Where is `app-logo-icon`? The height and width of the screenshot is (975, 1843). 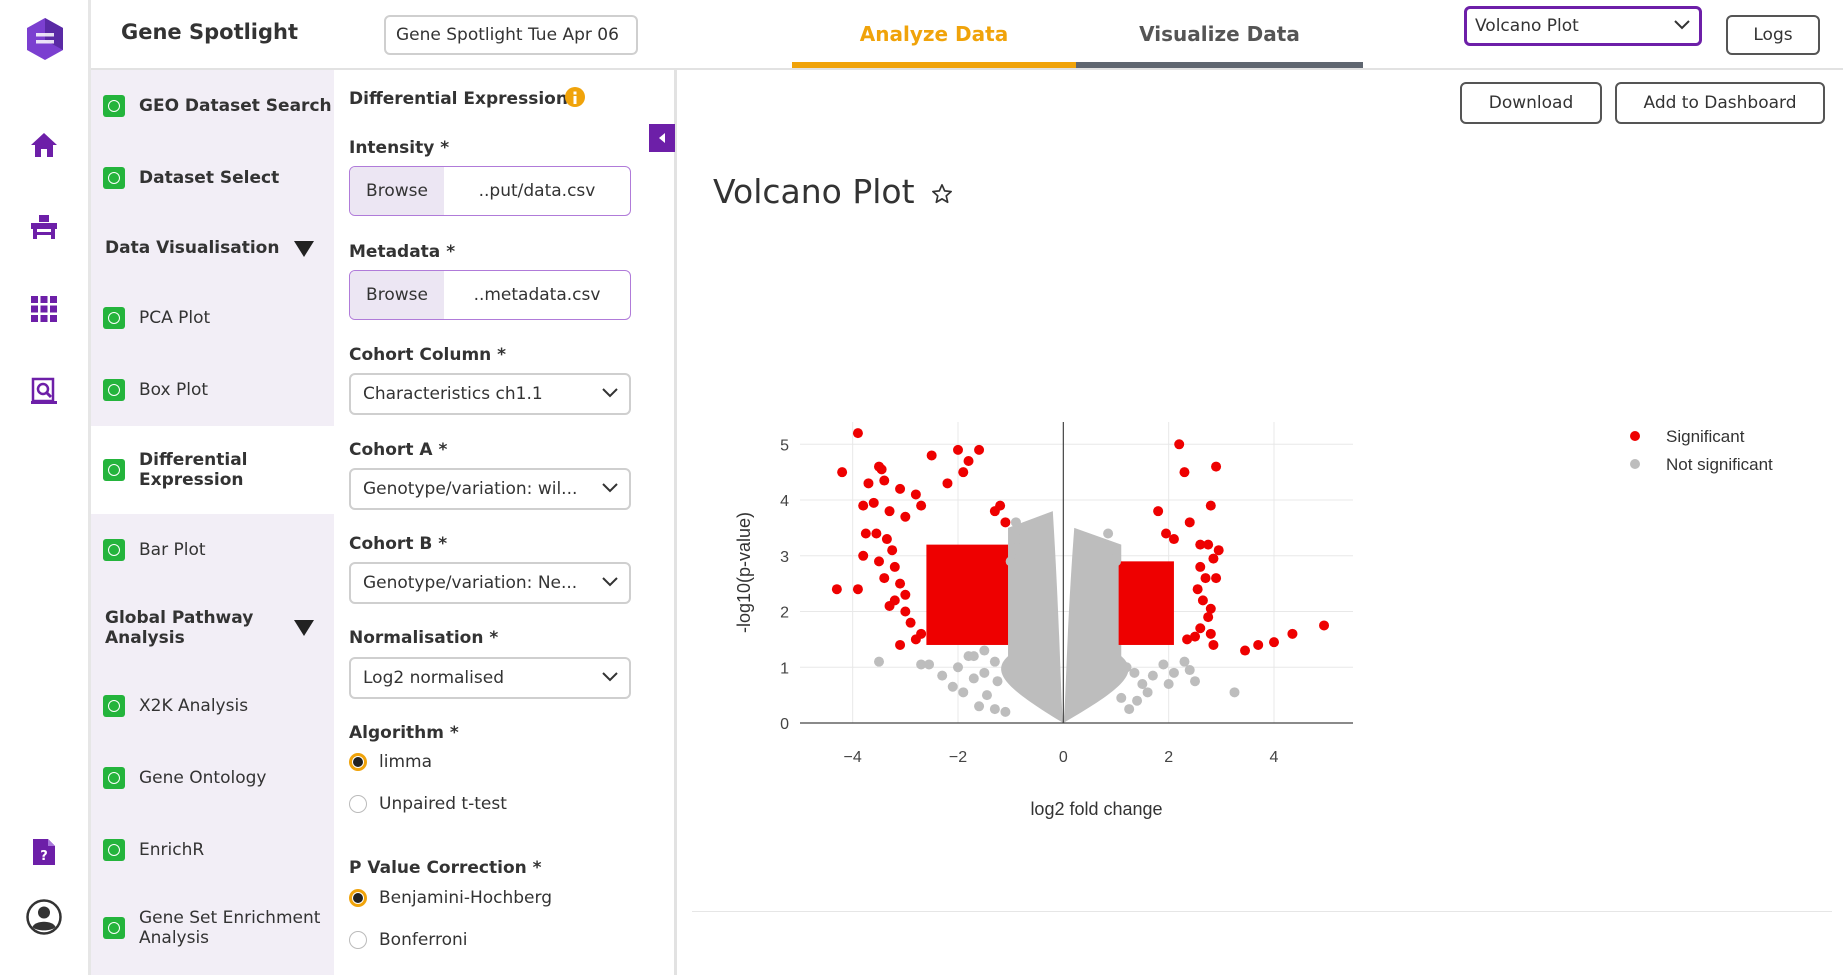
app-logo-icon is located at coordinates (45, 39).